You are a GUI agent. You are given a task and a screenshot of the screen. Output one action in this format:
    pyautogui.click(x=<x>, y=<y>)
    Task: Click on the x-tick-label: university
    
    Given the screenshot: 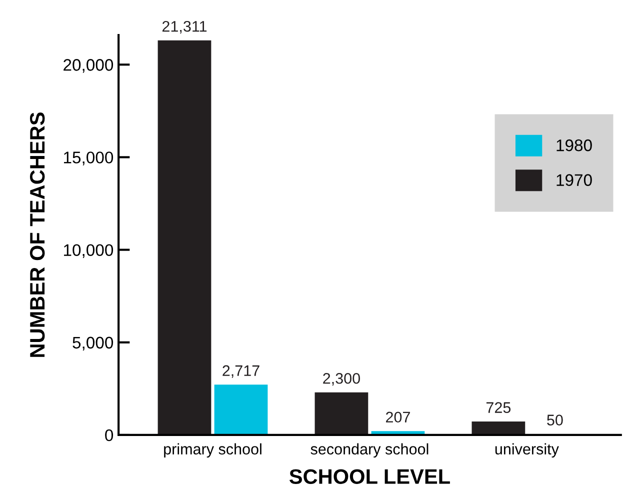 What is the action you would take?
    pyautogui.click(x=527, y=450)
    